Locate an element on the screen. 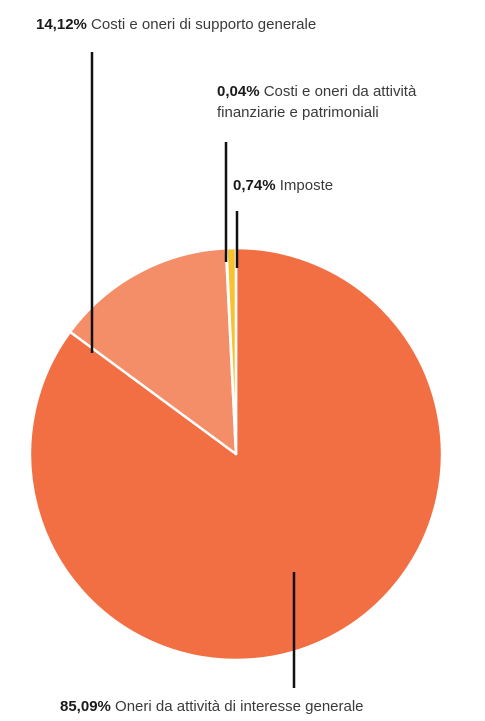 The height and width of the screenshot is (721, 485). slice-text-finanziarie-line2: finanziarie e patrimoniali is located at coordinates (298, 112).